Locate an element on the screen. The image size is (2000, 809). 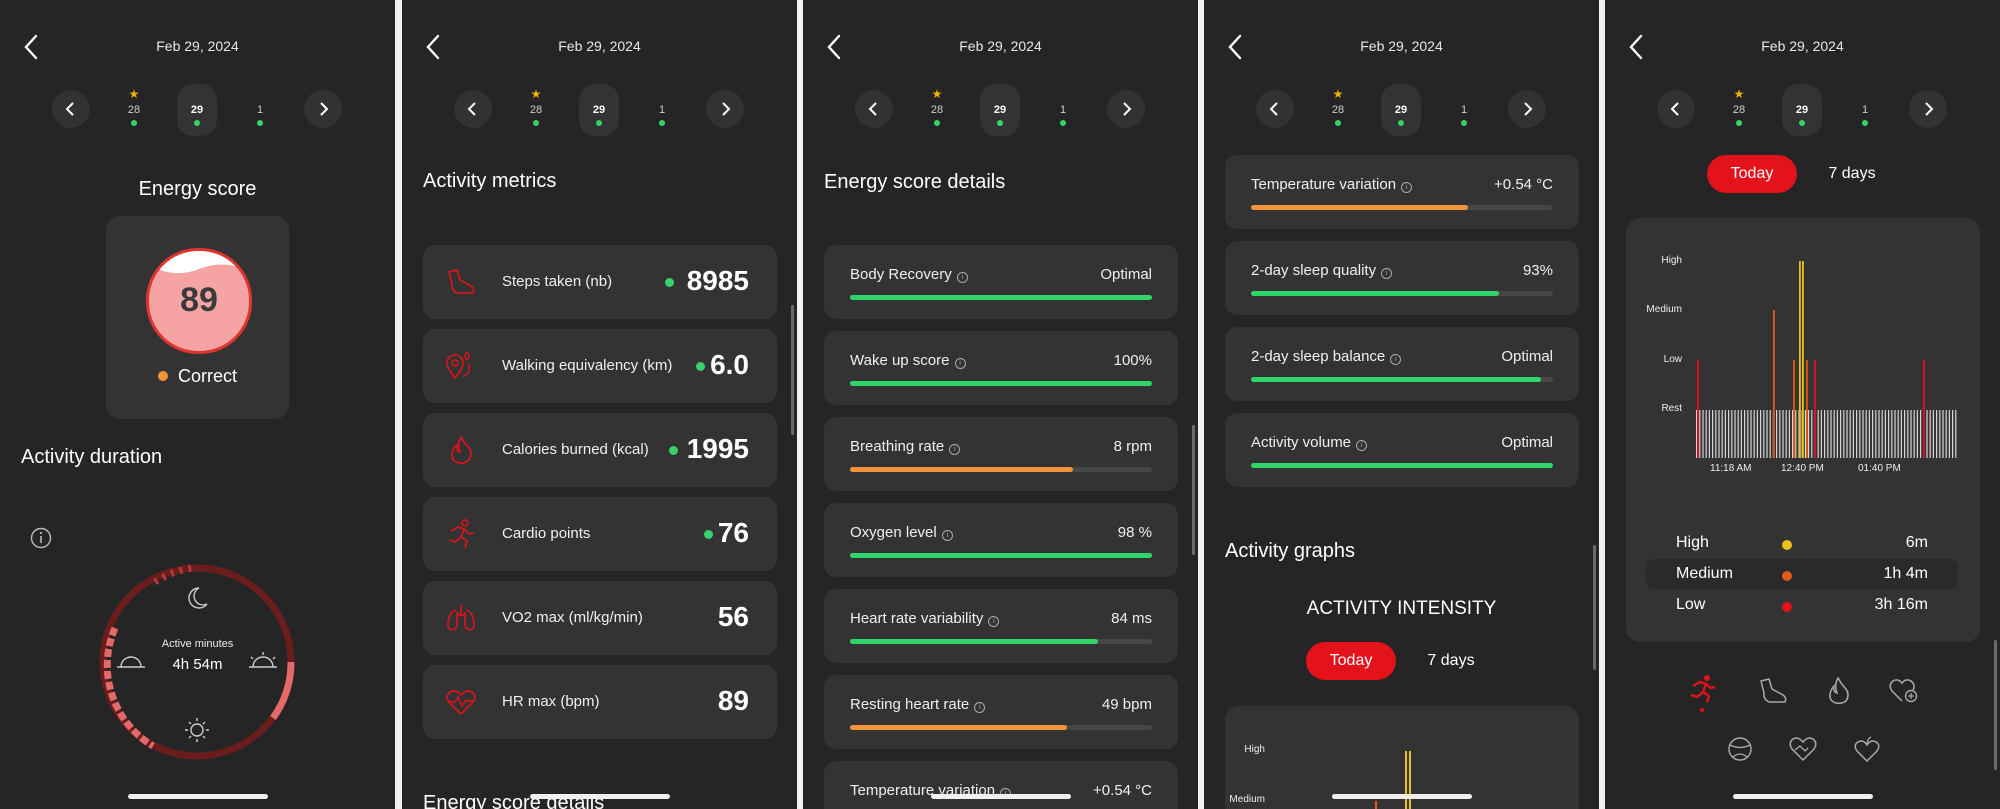
energy-score-card: 89 Correct is located at coordinates (197, 317).